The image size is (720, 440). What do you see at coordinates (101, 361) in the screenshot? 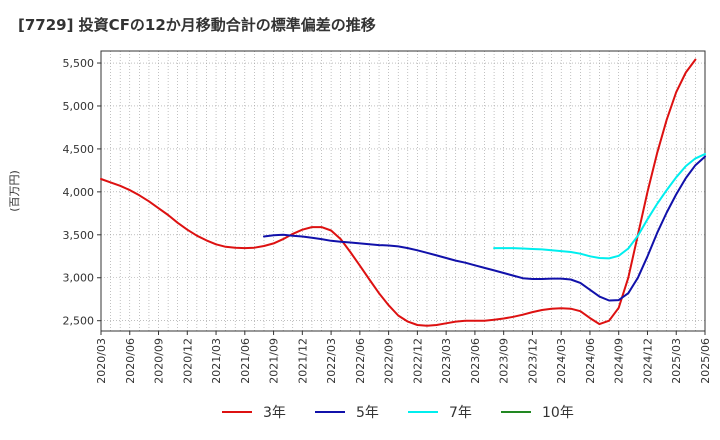
I see `x-tick-label: 2020/03` at bounding box center [101, 361].